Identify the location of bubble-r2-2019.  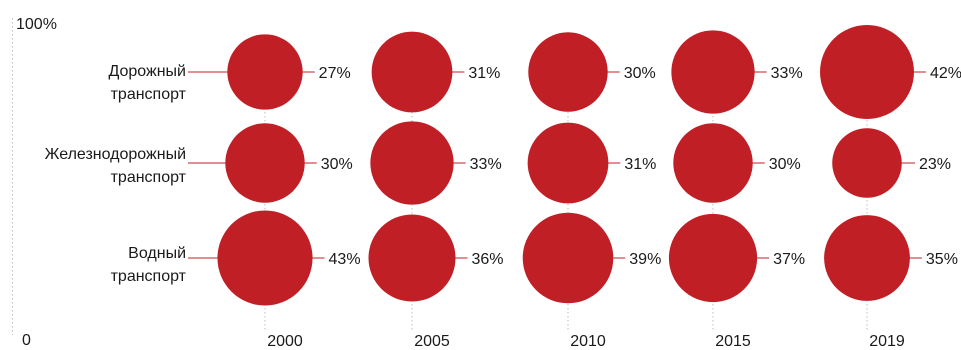
(867, 258).